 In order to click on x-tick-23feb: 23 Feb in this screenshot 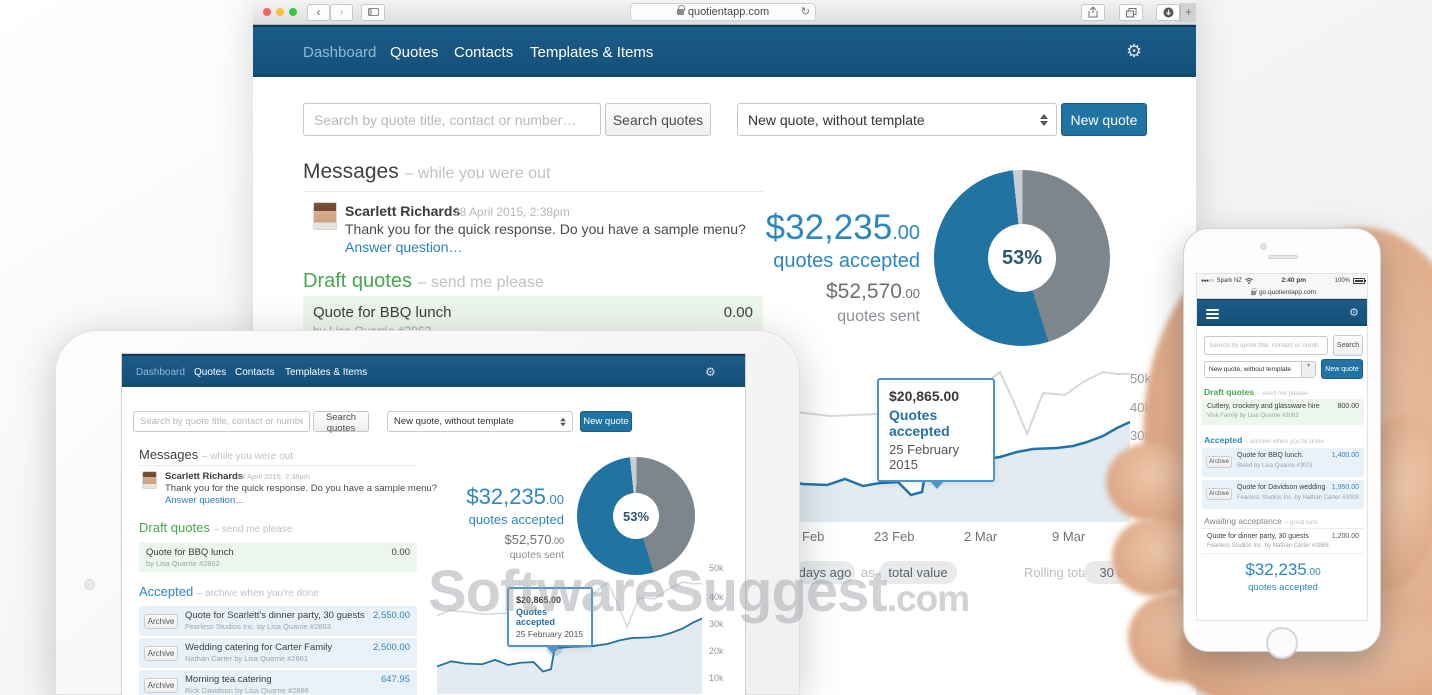, I will do `click(894, 536)`.